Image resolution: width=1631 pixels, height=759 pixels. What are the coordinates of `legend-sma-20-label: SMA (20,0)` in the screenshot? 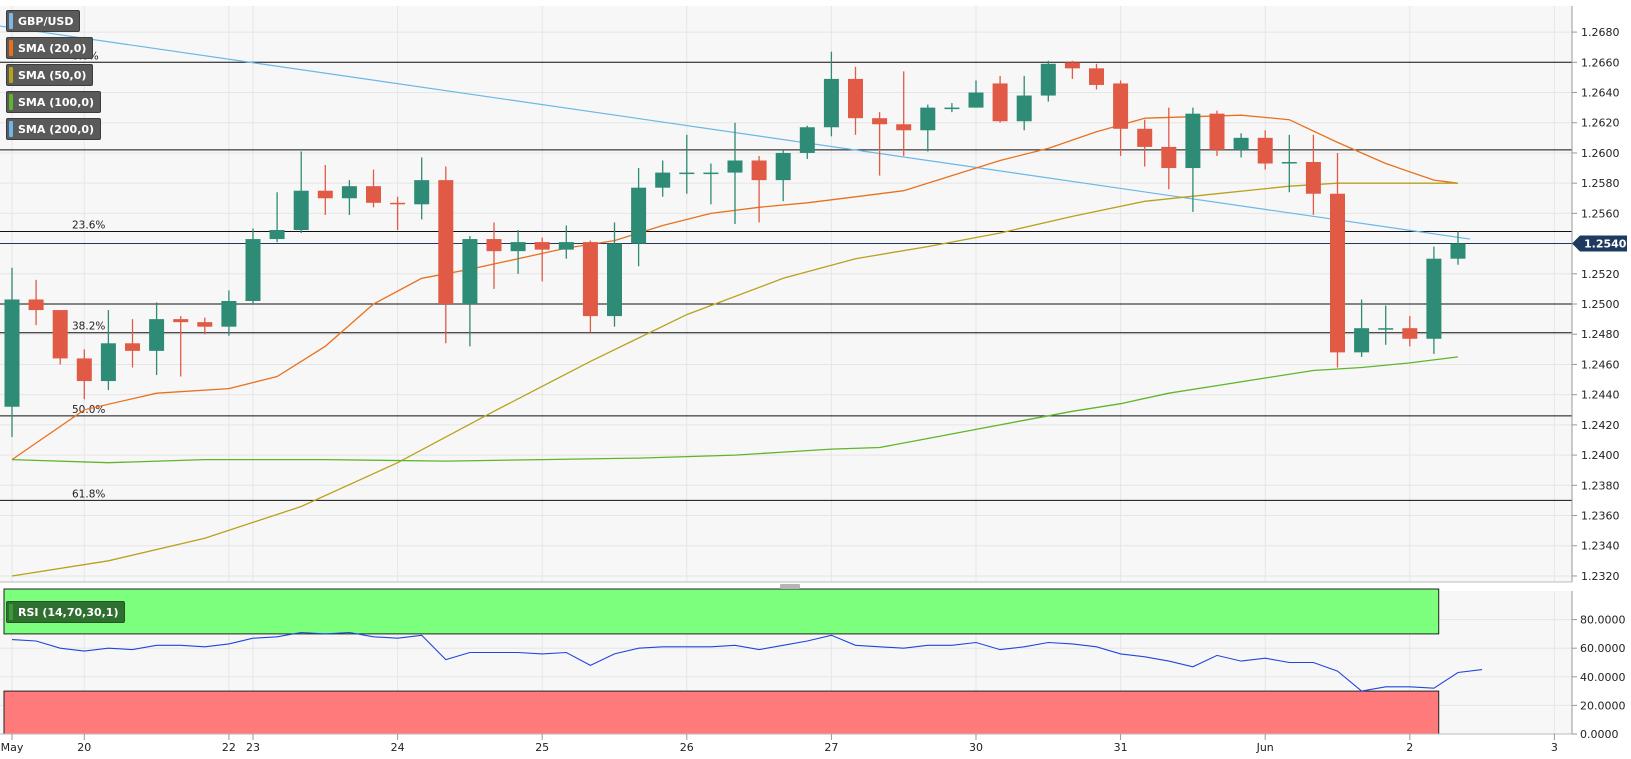 It's located at (52, 48).